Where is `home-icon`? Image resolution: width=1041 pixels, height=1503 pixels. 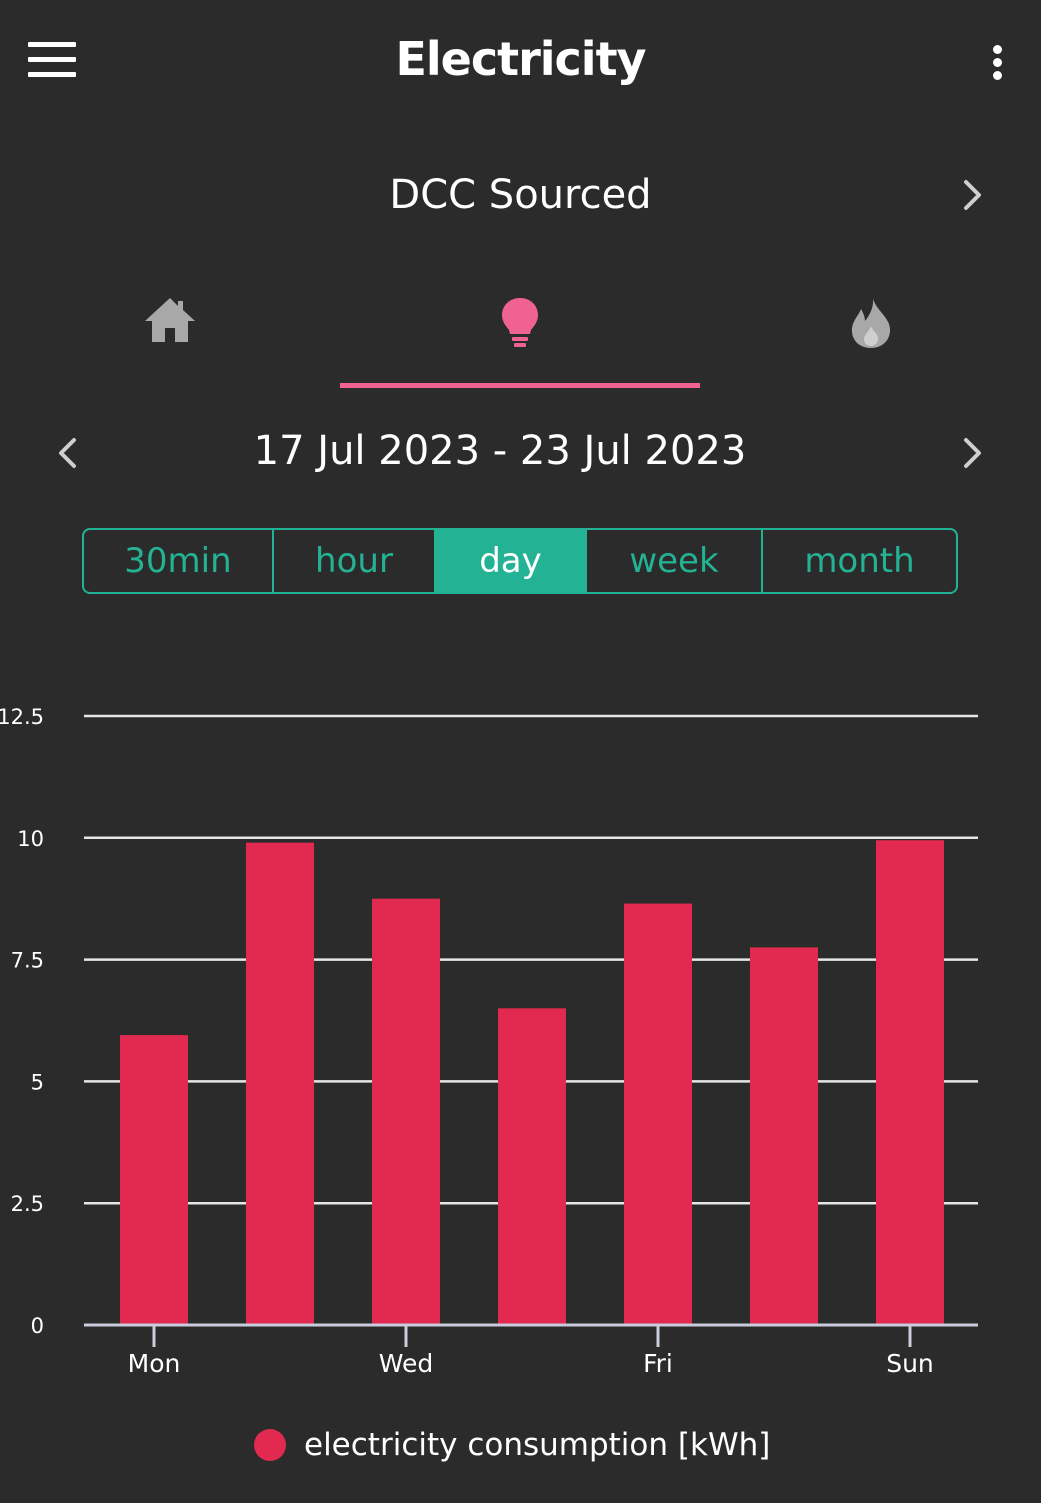
home-icon is located at coordinates (170, 320).